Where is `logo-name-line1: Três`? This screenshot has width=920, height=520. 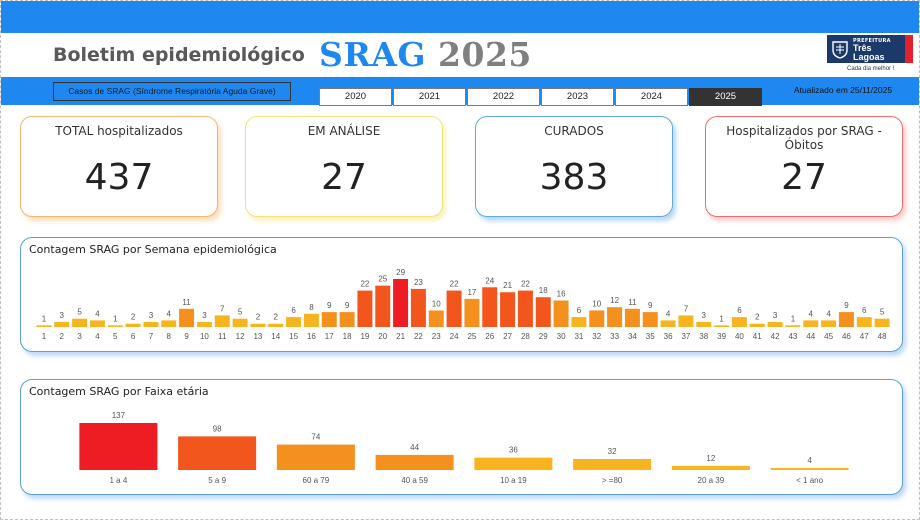 logo-name-line1: Três is located at coordinates (862, 48).